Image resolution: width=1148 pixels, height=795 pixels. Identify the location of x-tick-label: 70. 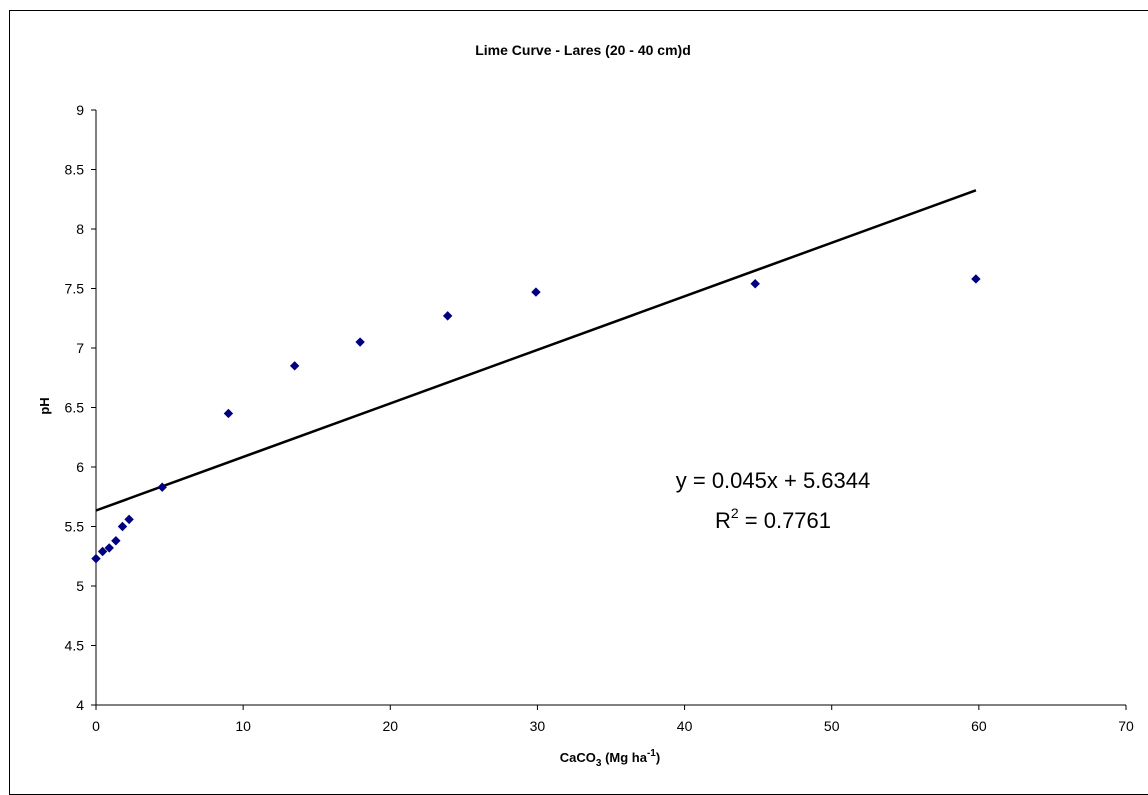
(1126, 726).